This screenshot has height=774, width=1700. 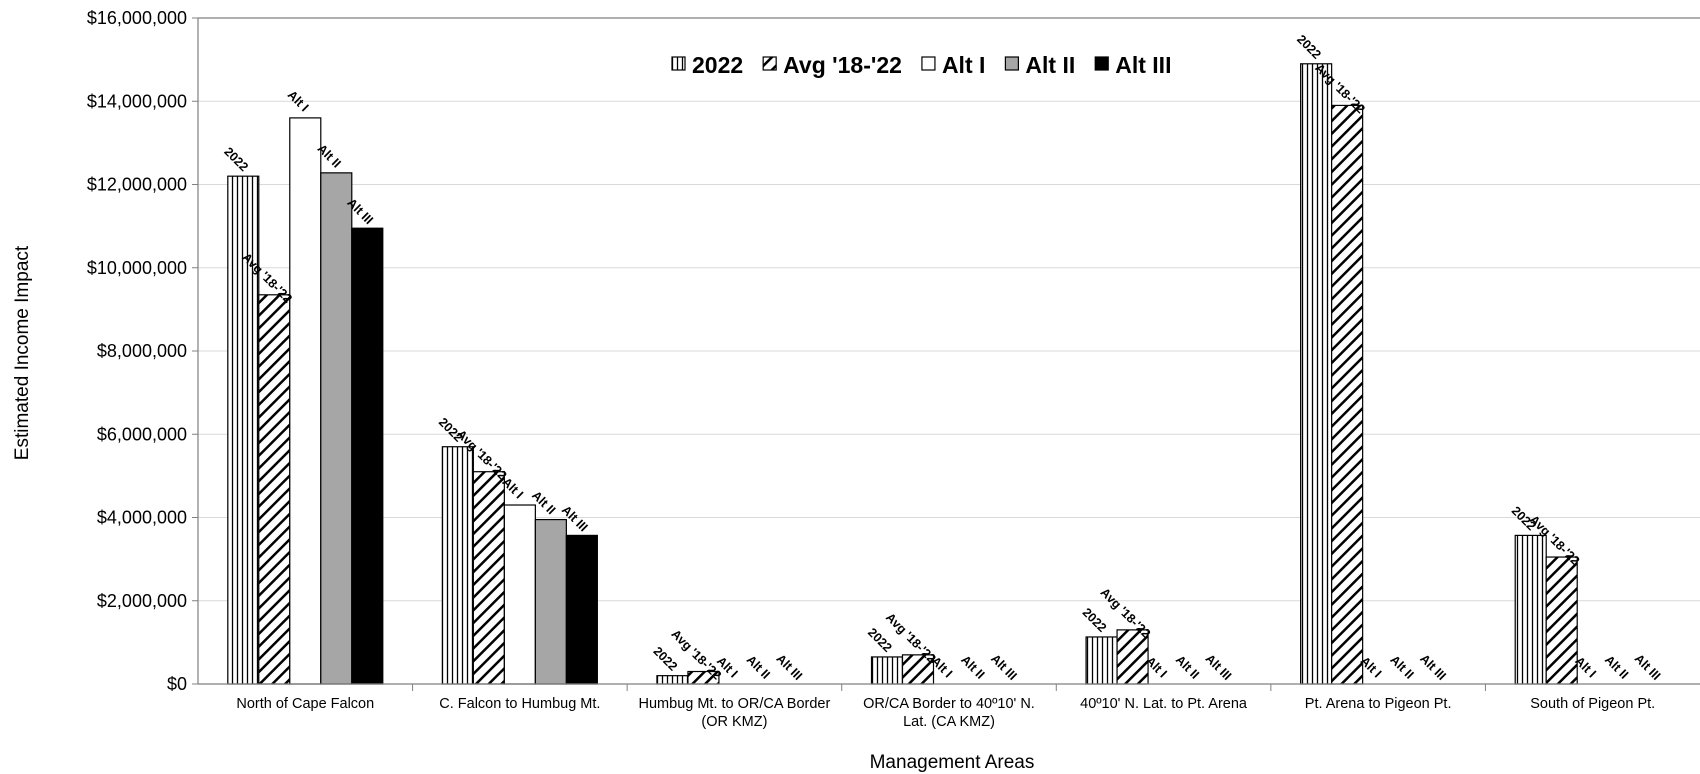 What do you see at coordinates (137, 185) in the screenshot?
I see `y-tick-label: $12,000,000` at bounding box center [137, 185].